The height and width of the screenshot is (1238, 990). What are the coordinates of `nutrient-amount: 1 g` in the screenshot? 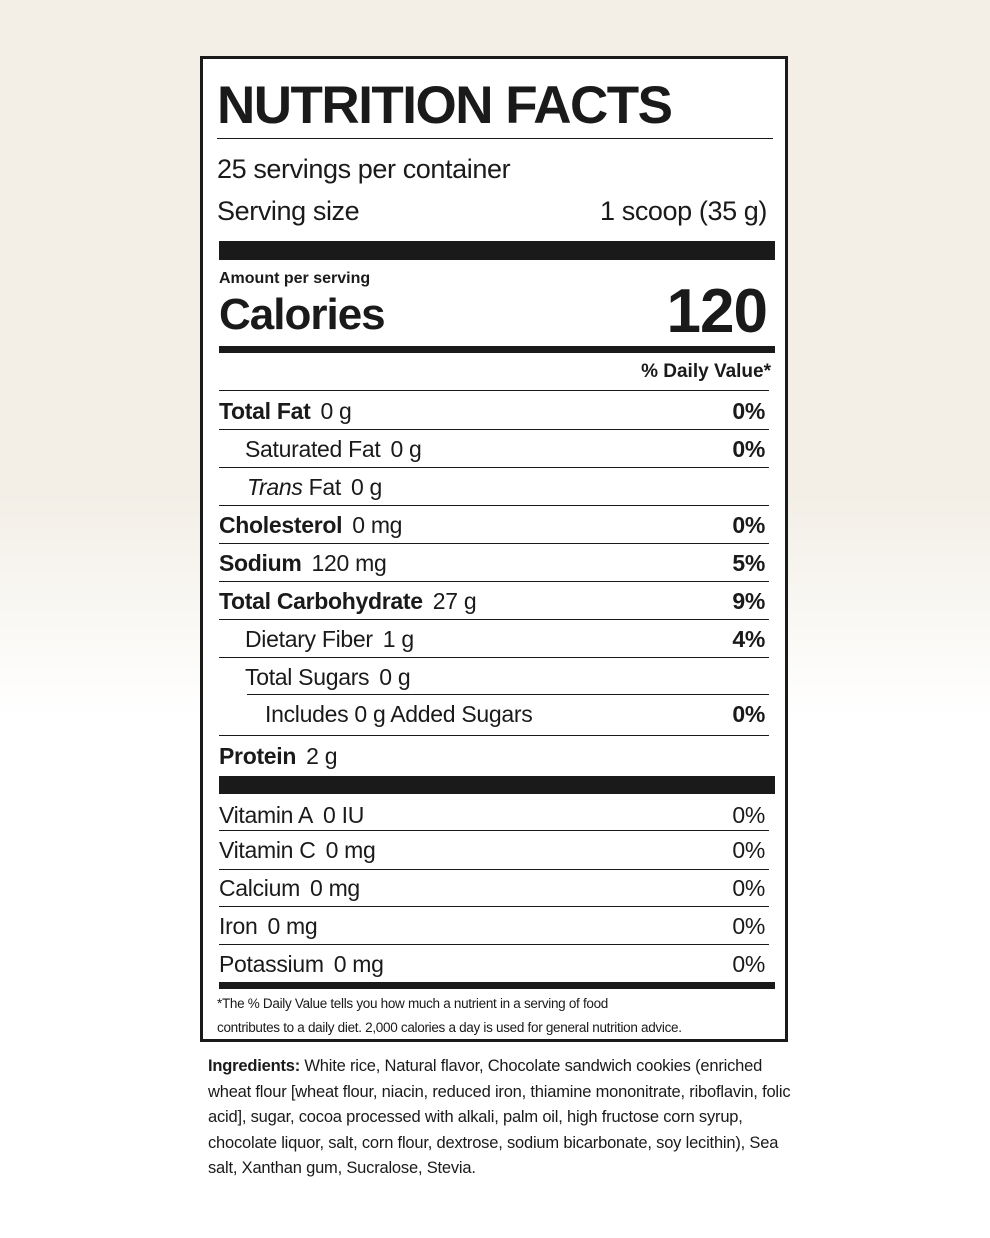 It's located at (398, 639).